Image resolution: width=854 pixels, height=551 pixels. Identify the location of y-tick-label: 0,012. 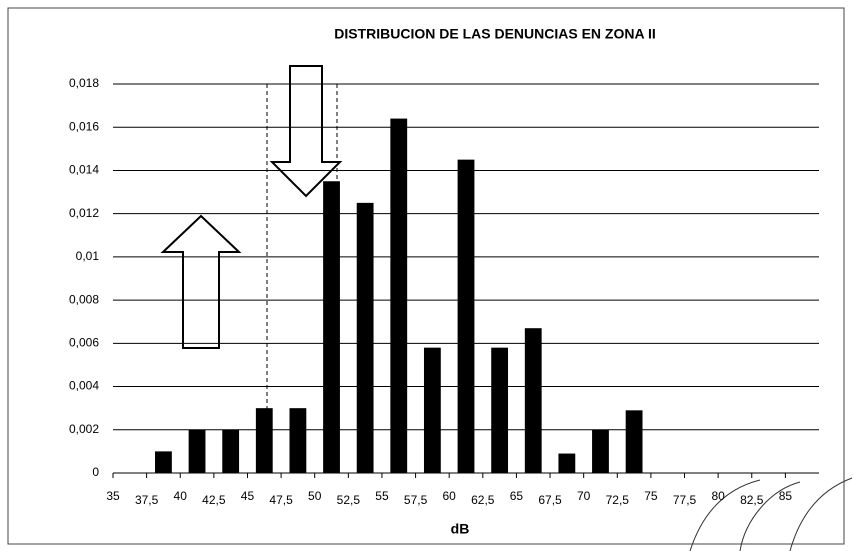
(84, 213).